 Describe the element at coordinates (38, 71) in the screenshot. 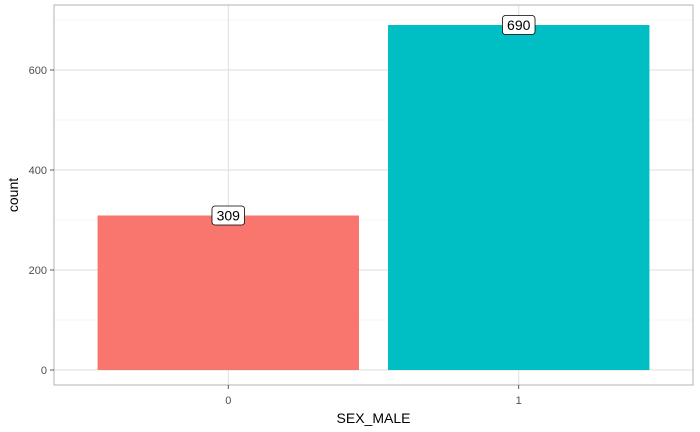

I see `y-tick-label: 600` at that location.